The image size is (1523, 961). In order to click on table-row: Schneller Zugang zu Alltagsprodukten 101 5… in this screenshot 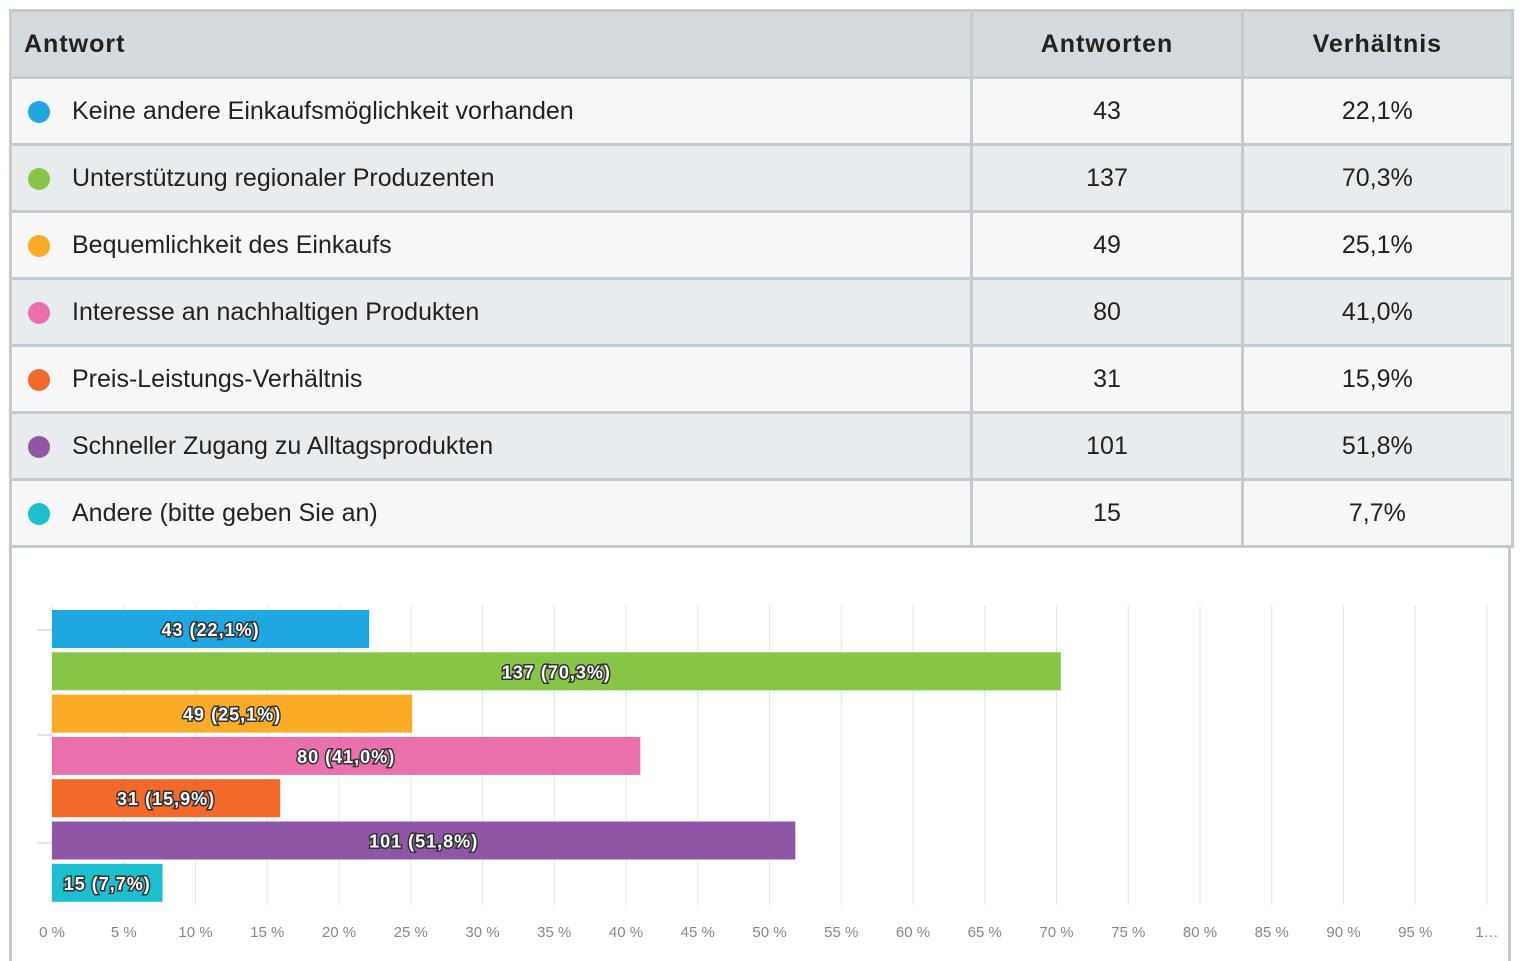, I will do `click(761, 446)`.